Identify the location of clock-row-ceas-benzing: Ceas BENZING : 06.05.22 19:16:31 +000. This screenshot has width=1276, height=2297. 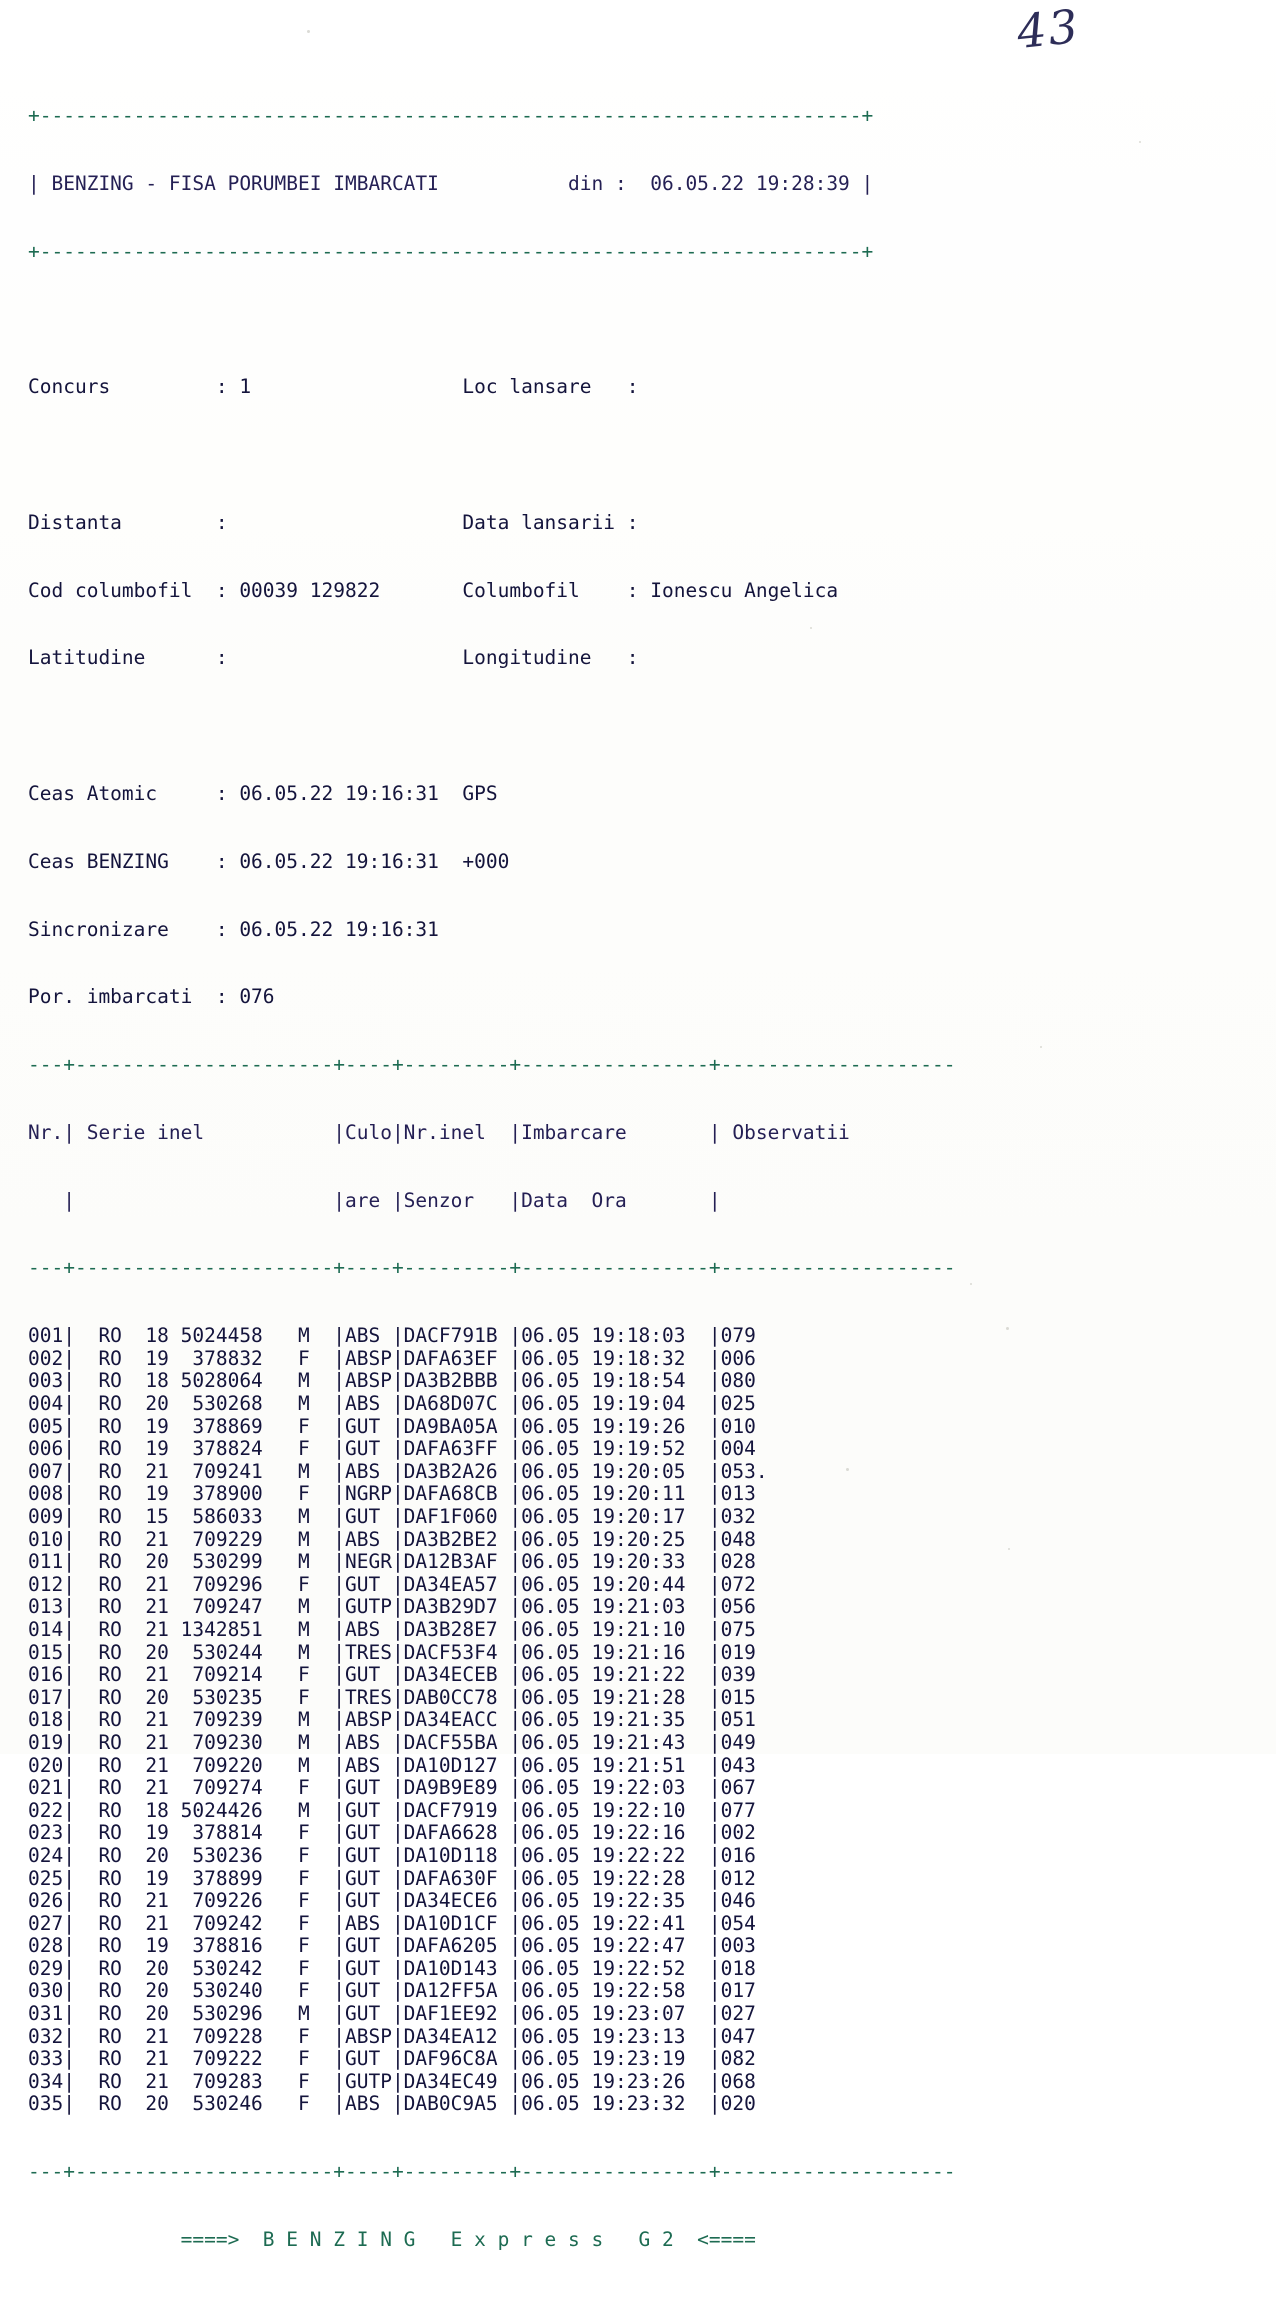
(269, 861).